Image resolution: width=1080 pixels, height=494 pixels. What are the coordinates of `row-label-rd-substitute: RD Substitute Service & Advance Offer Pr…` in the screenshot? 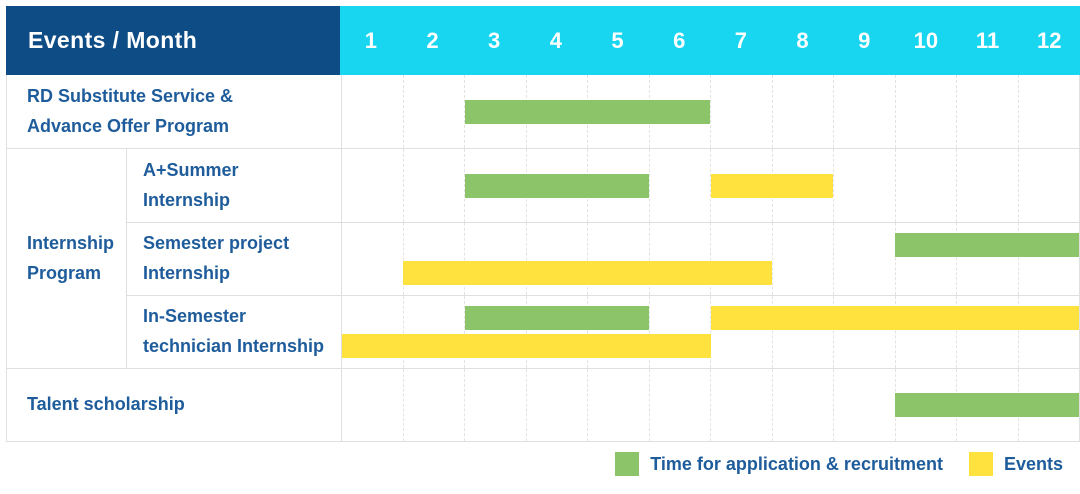 It's located at (174, 111).